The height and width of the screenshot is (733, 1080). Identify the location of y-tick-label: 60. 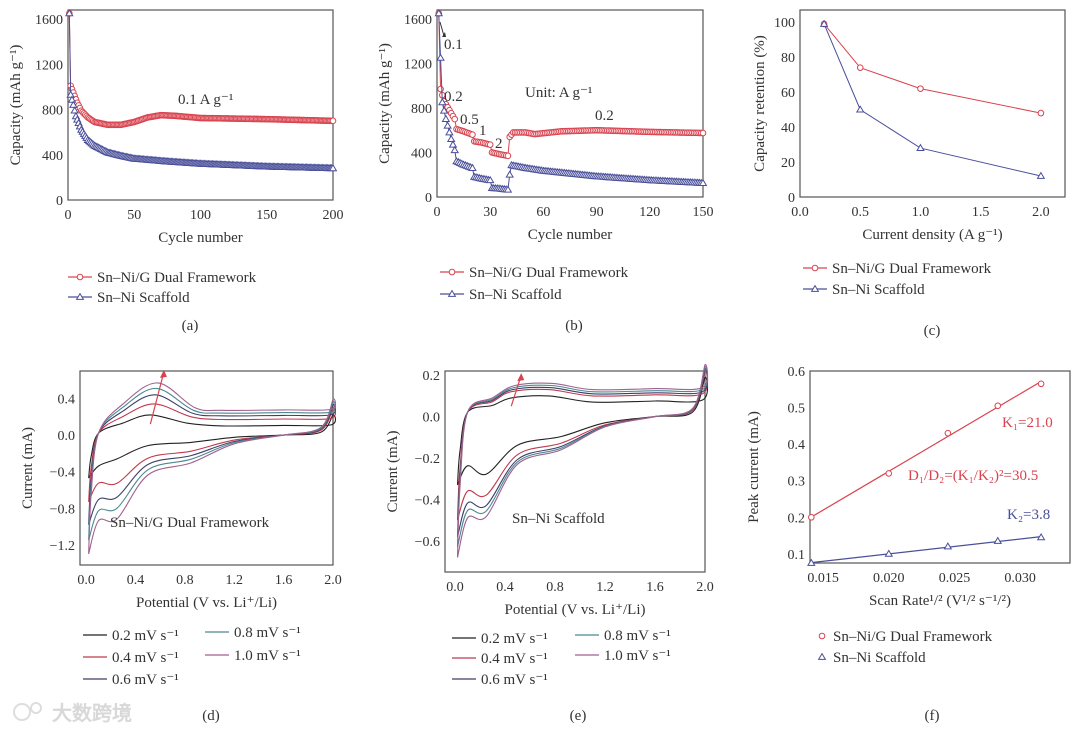
(788, 93).